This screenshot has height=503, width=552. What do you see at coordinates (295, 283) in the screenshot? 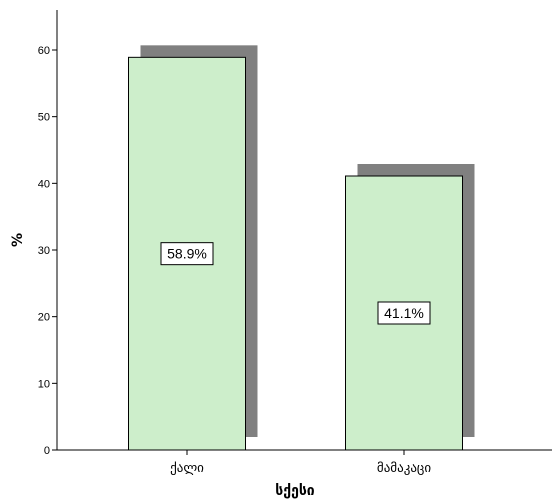
I see `data-labels: 58.9% 41.1%` at bounding box center [295, 283].